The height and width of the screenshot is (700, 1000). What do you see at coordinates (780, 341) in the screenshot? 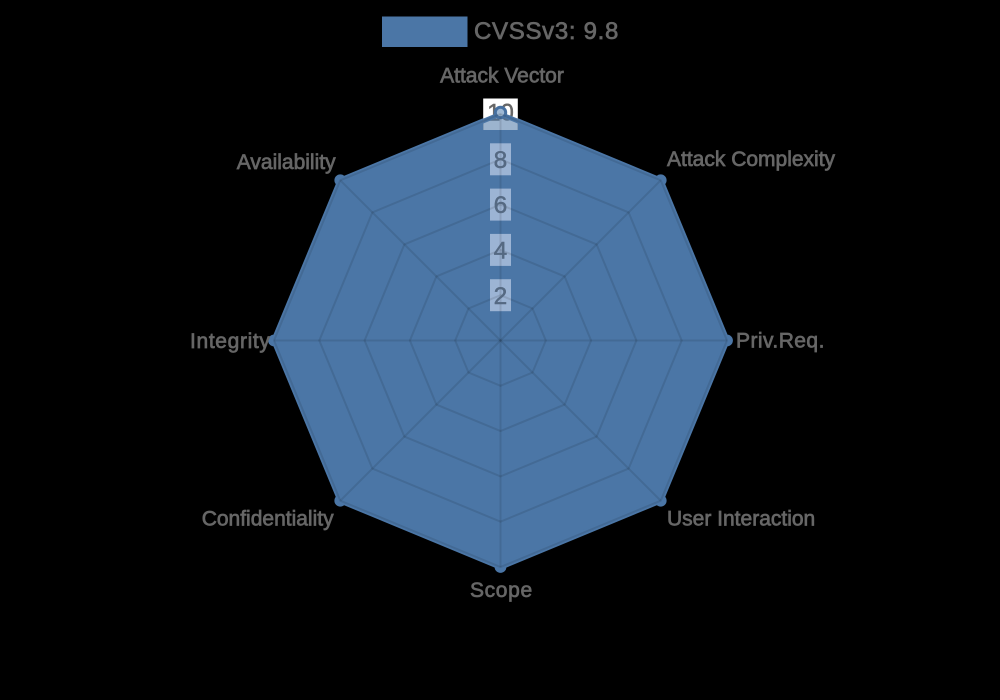
I see `svg-text: Priv.Req.` at bounding box center [780, 341].